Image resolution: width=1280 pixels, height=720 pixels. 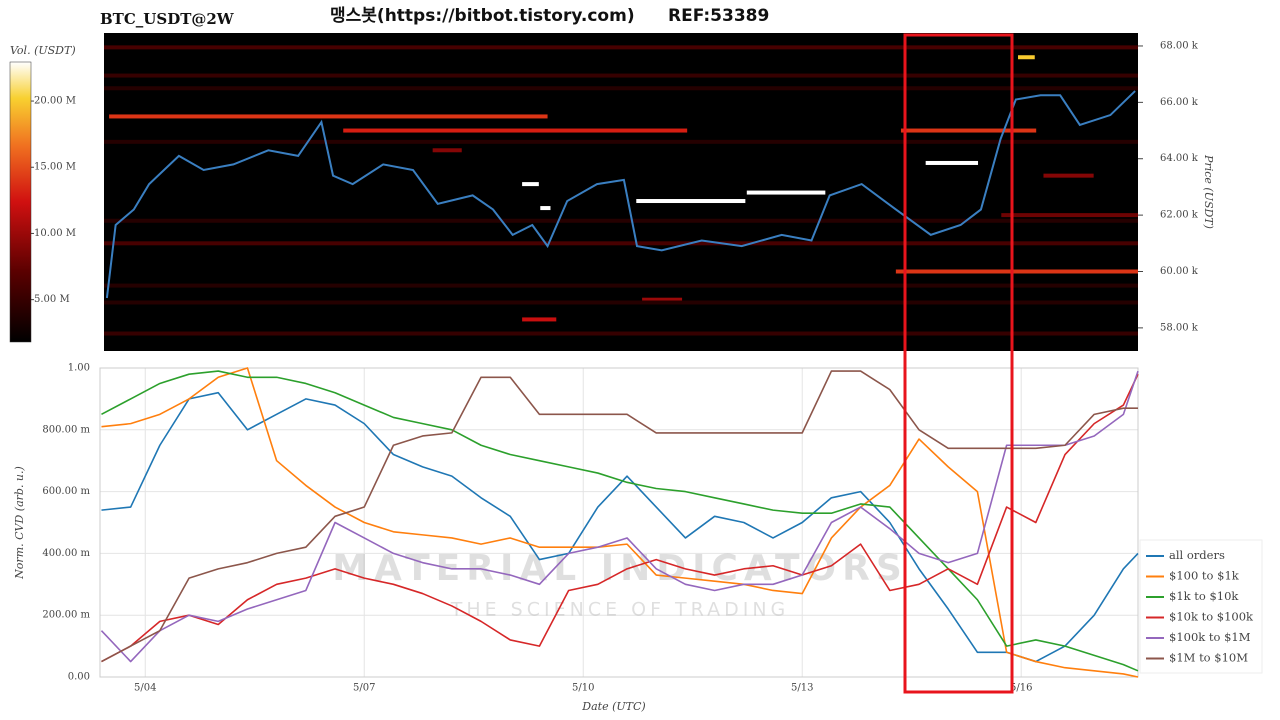 I want to click on y-tick-label: 400.00 m, so click(x=66, y=553).